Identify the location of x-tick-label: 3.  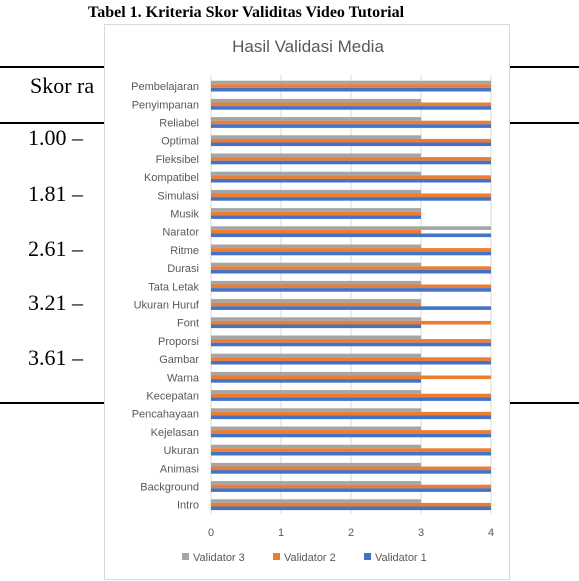
(421, 533).